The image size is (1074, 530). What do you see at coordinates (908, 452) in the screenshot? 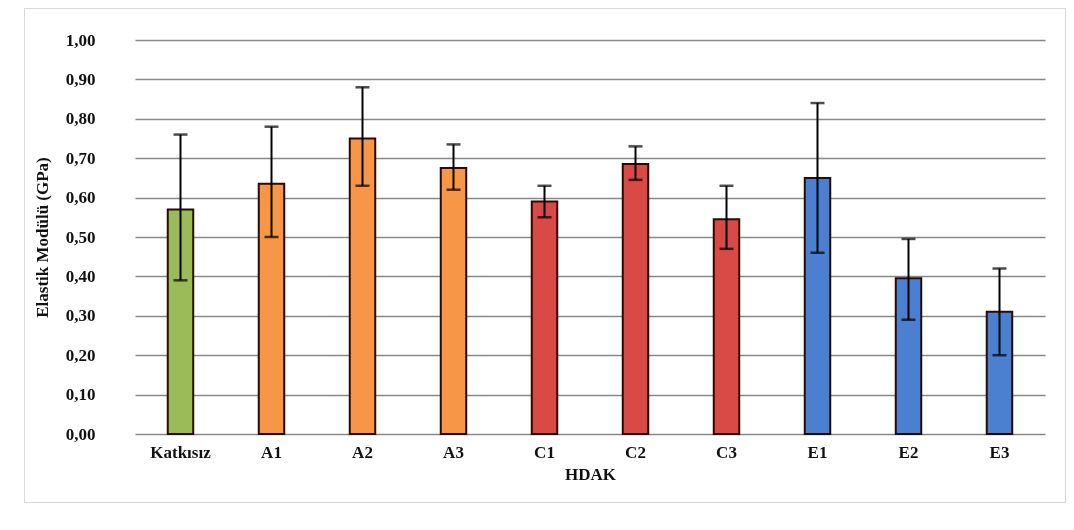
I see `x-tick-label: E2` at bounding box center [908, 452].